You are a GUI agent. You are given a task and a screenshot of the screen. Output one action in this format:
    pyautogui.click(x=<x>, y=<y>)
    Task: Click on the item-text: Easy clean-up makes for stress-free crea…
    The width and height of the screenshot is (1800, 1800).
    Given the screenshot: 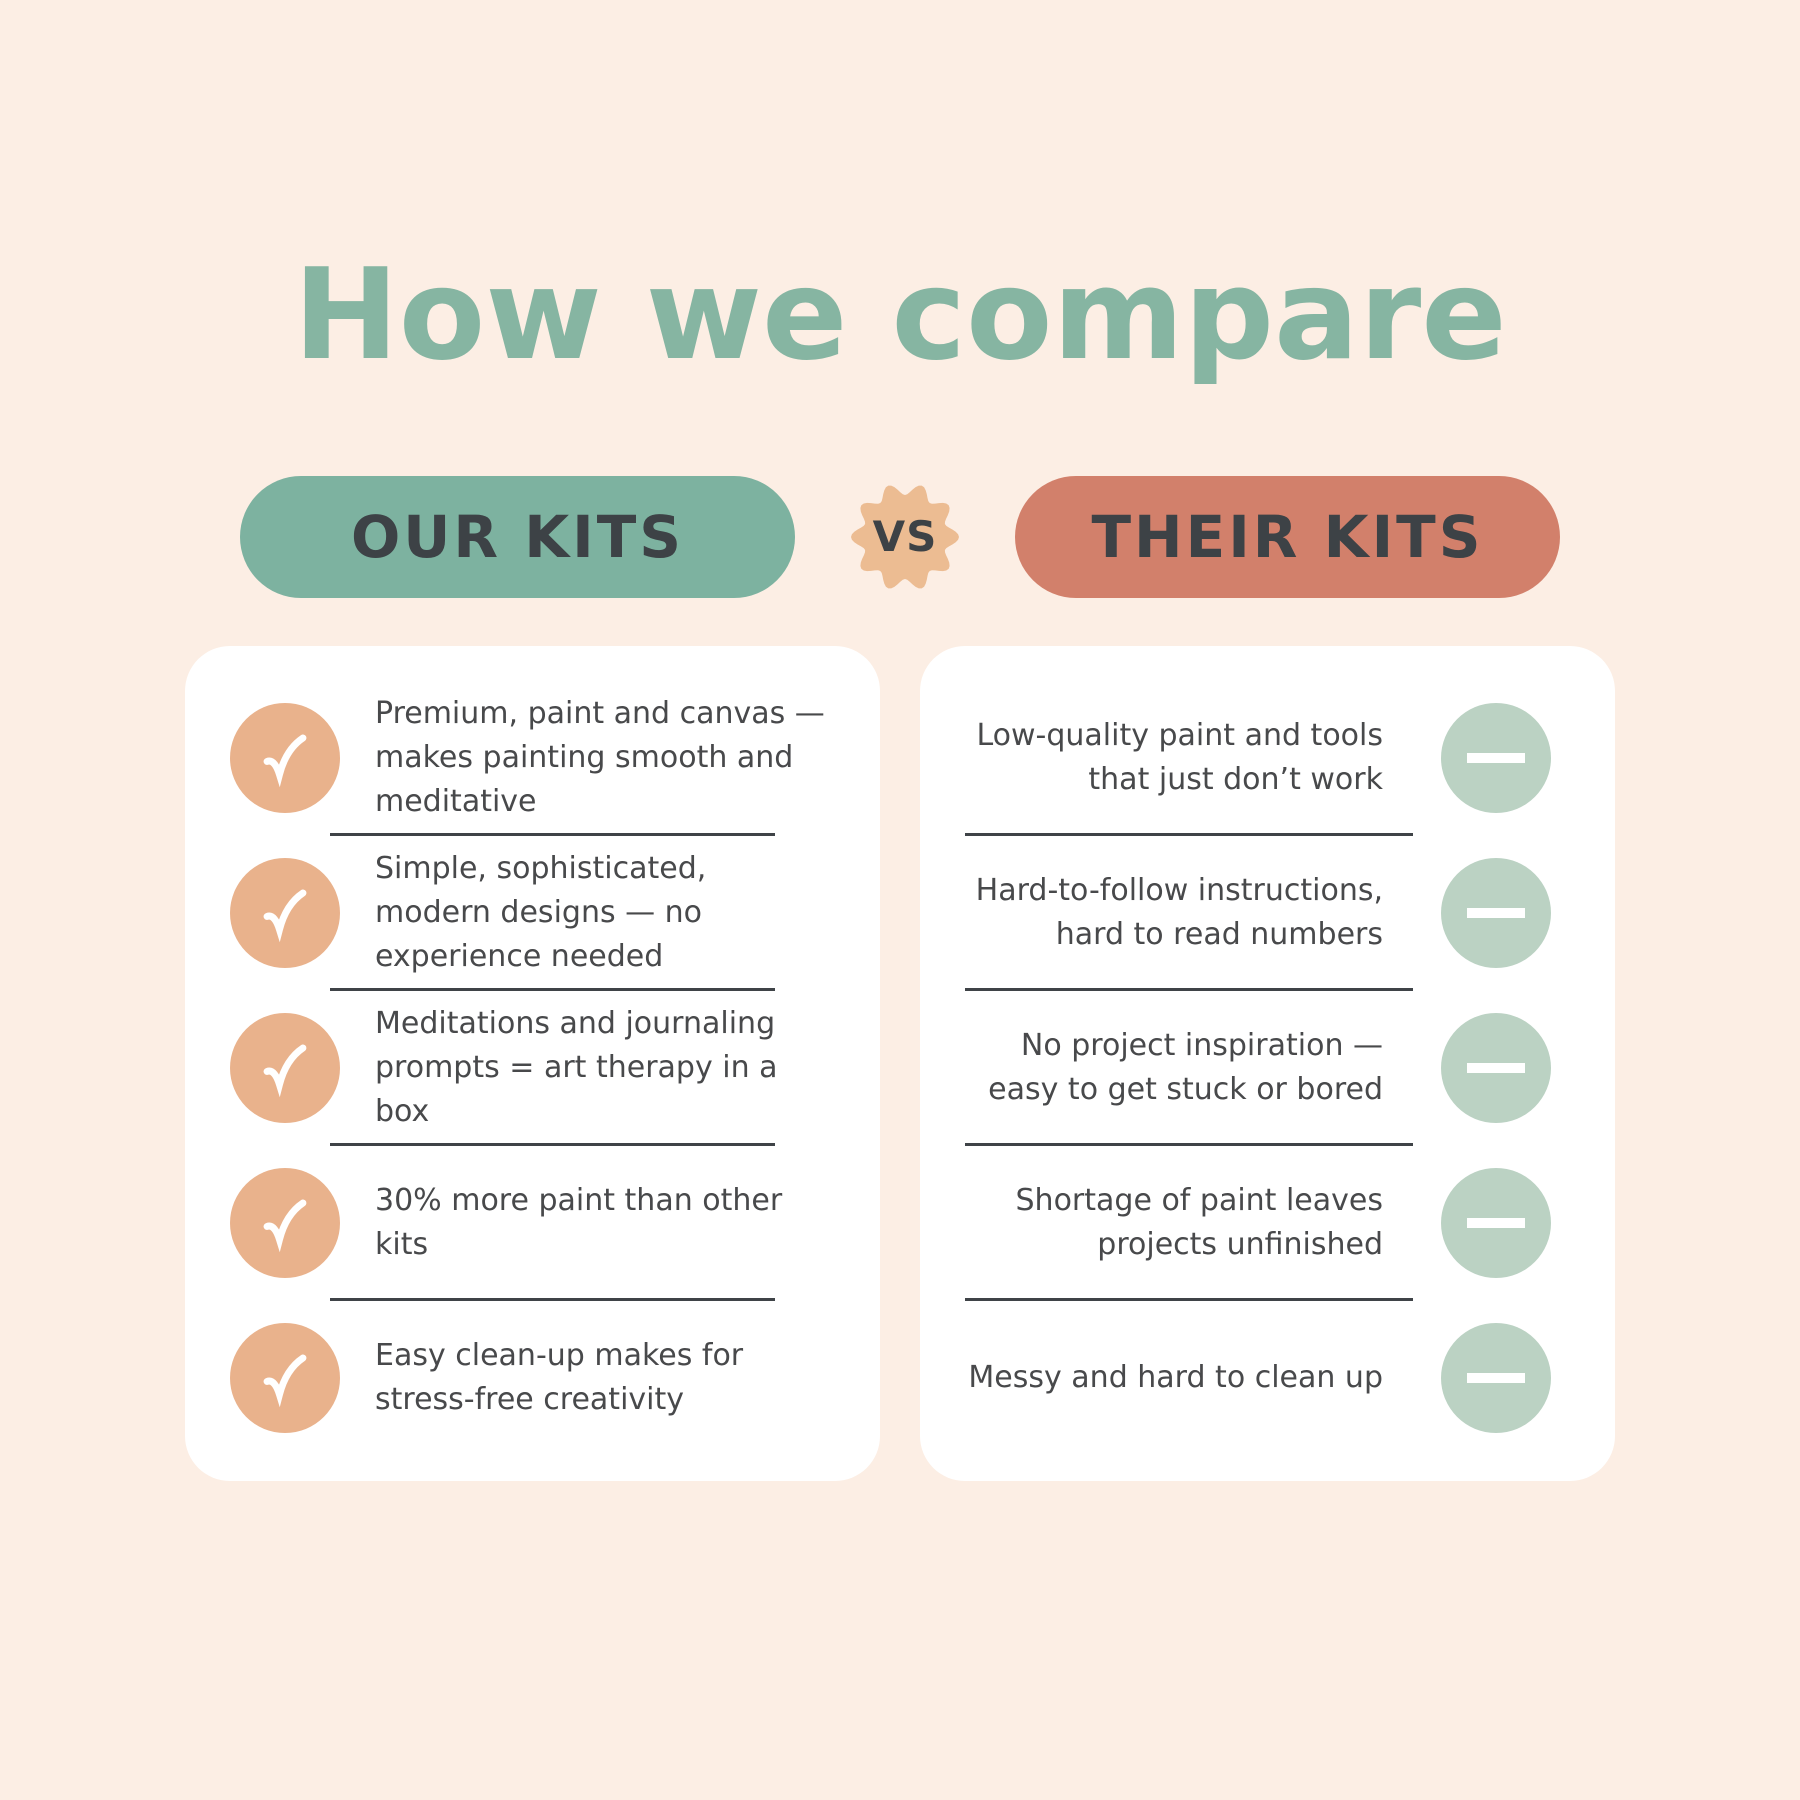 What is the action you would take?
    pyautogui.click(x=559, y=1378)
    